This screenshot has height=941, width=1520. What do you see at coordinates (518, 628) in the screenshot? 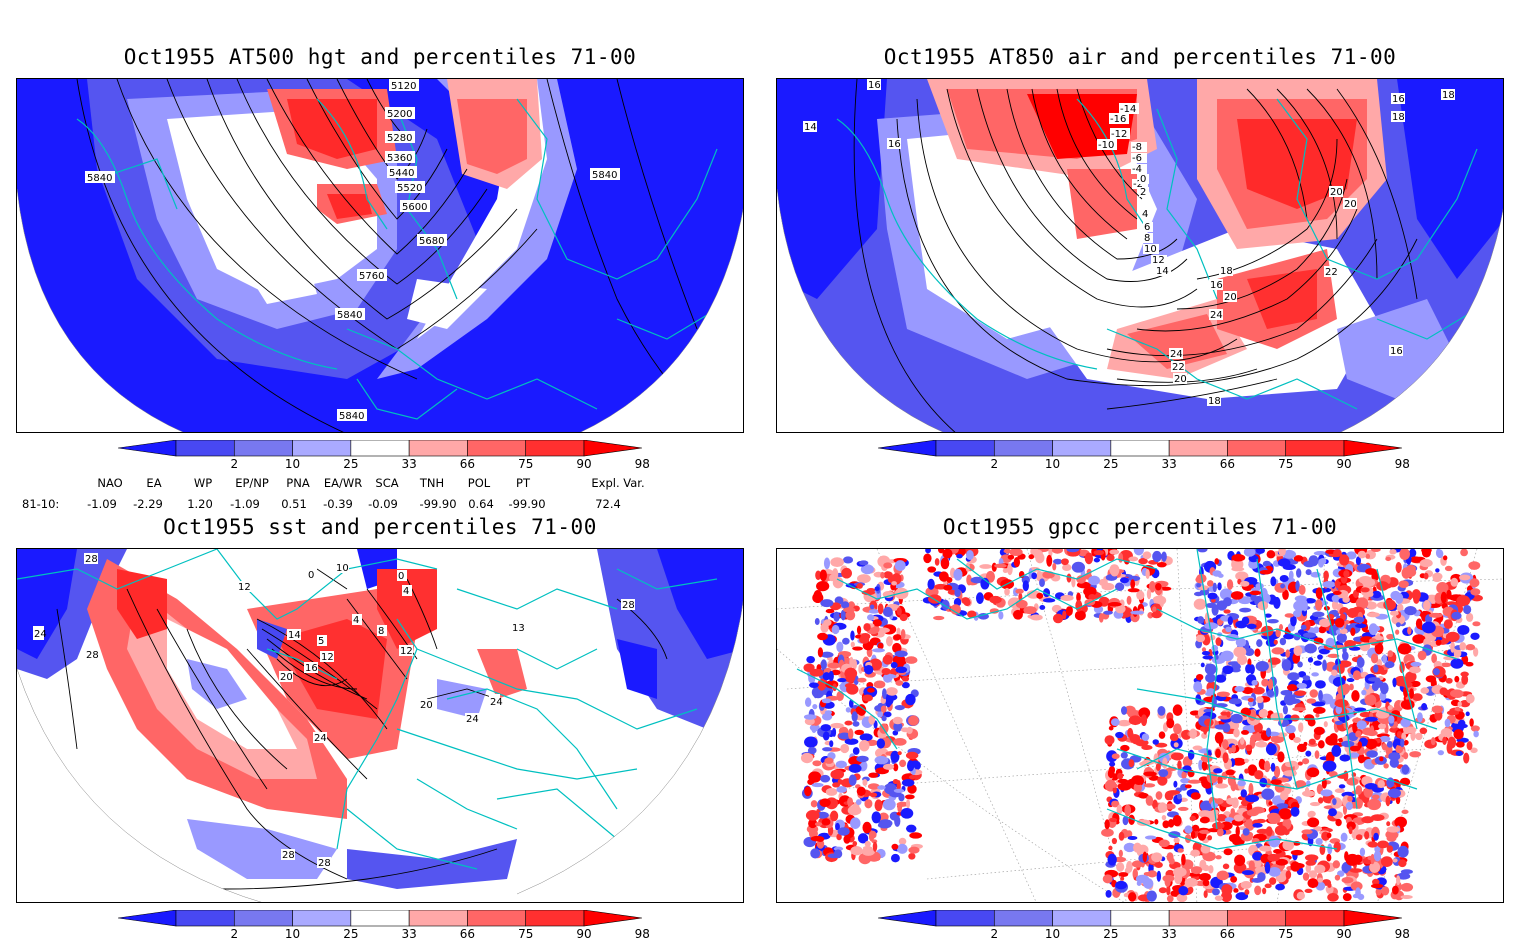
I see `contour-label: 13` at bounding box center [518, 628].